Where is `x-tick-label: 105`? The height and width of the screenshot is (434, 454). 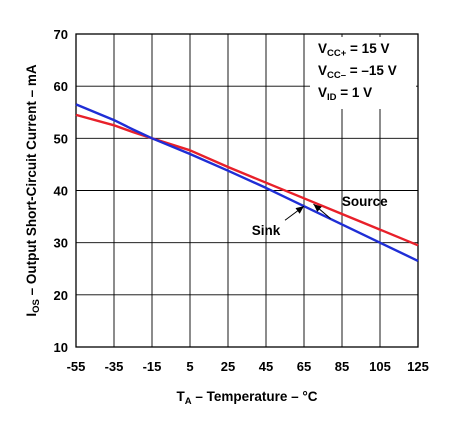
x-tick-label: 105 is located at coordinates (380, 366).